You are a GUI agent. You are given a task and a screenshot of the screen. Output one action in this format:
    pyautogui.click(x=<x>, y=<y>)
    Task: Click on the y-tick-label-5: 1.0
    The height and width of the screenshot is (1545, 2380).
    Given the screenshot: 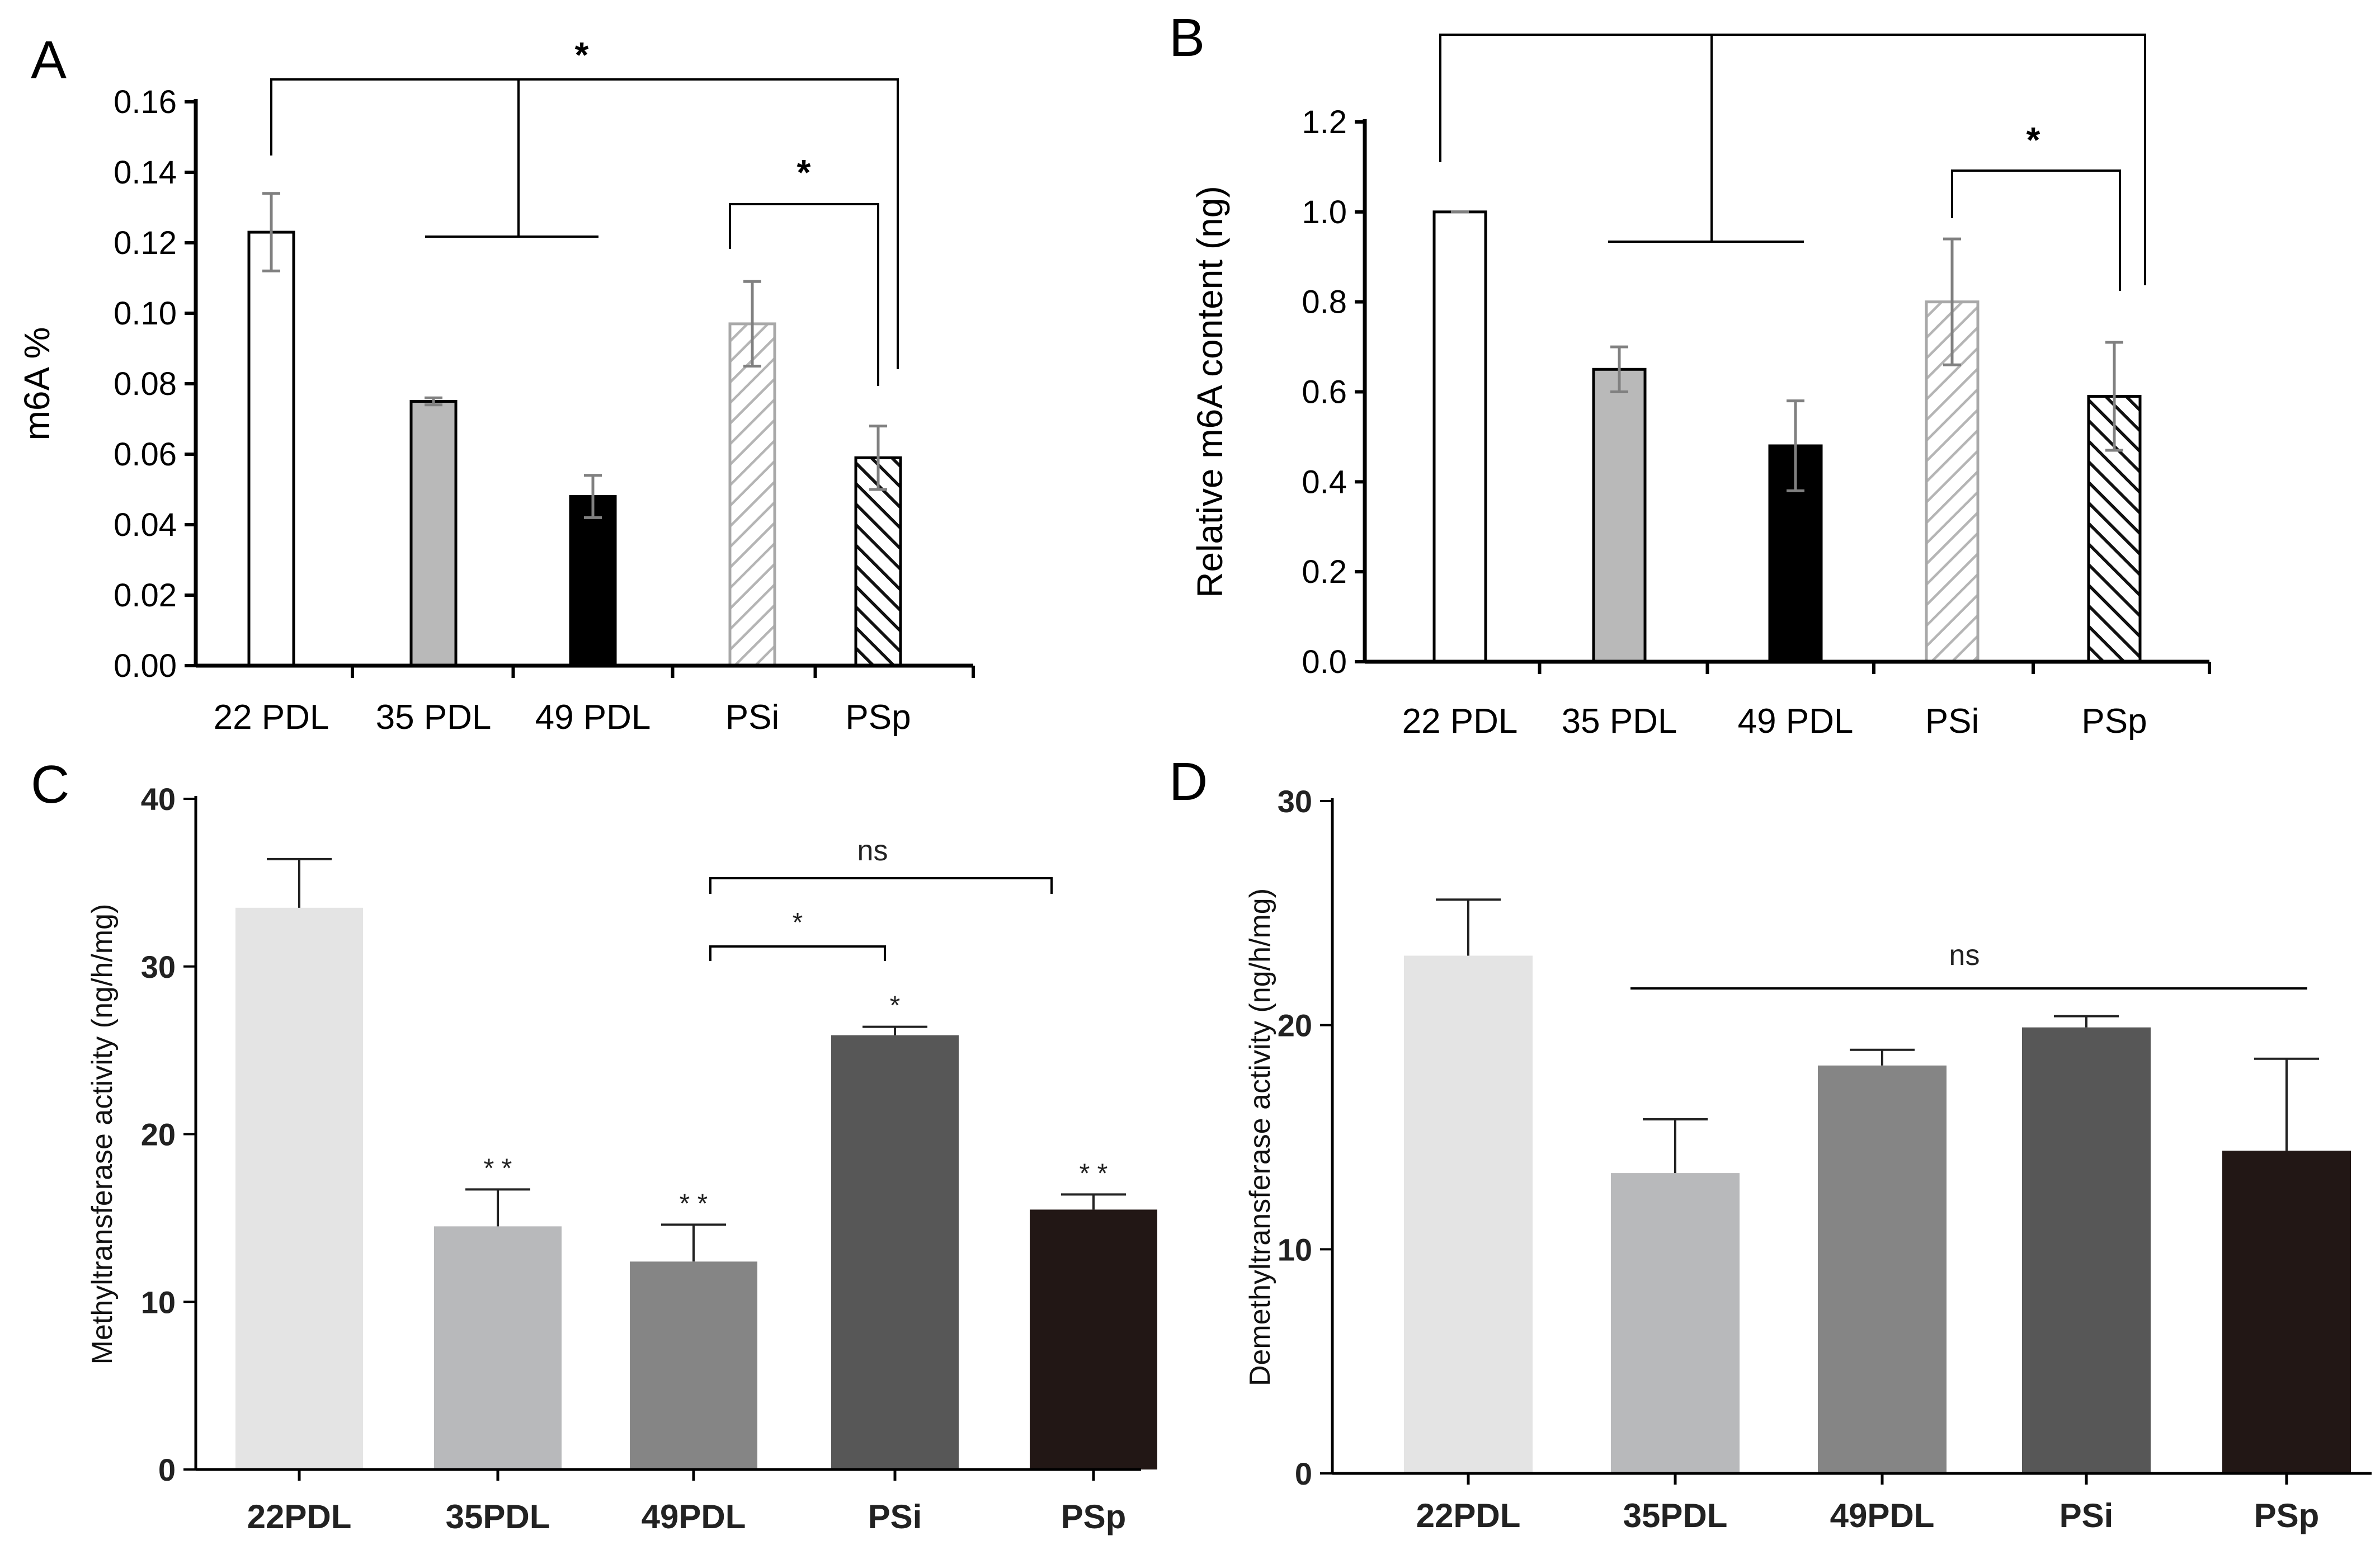 What is the action you would take?
    pyautogui.click(x=1324, y=212)
    